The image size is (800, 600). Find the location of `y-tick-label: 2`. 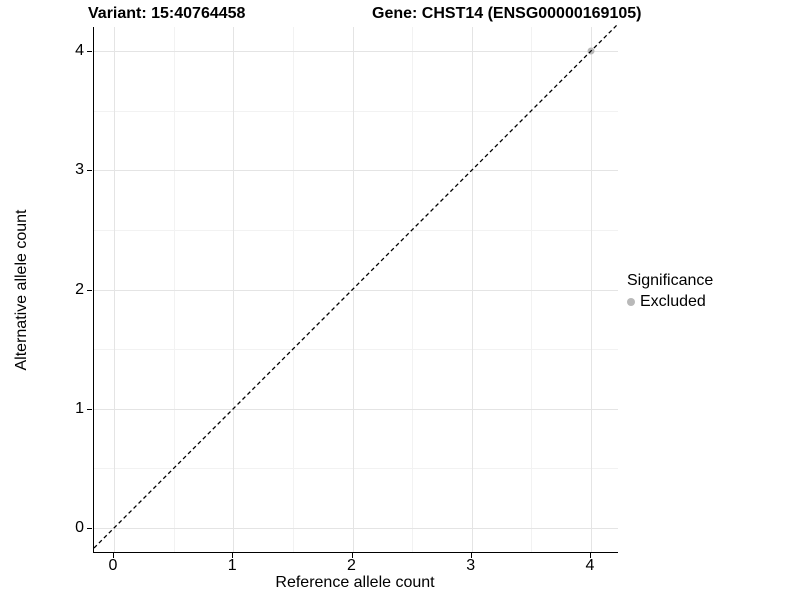

y-tick-label: 2 is located at coordinates (79, 289).